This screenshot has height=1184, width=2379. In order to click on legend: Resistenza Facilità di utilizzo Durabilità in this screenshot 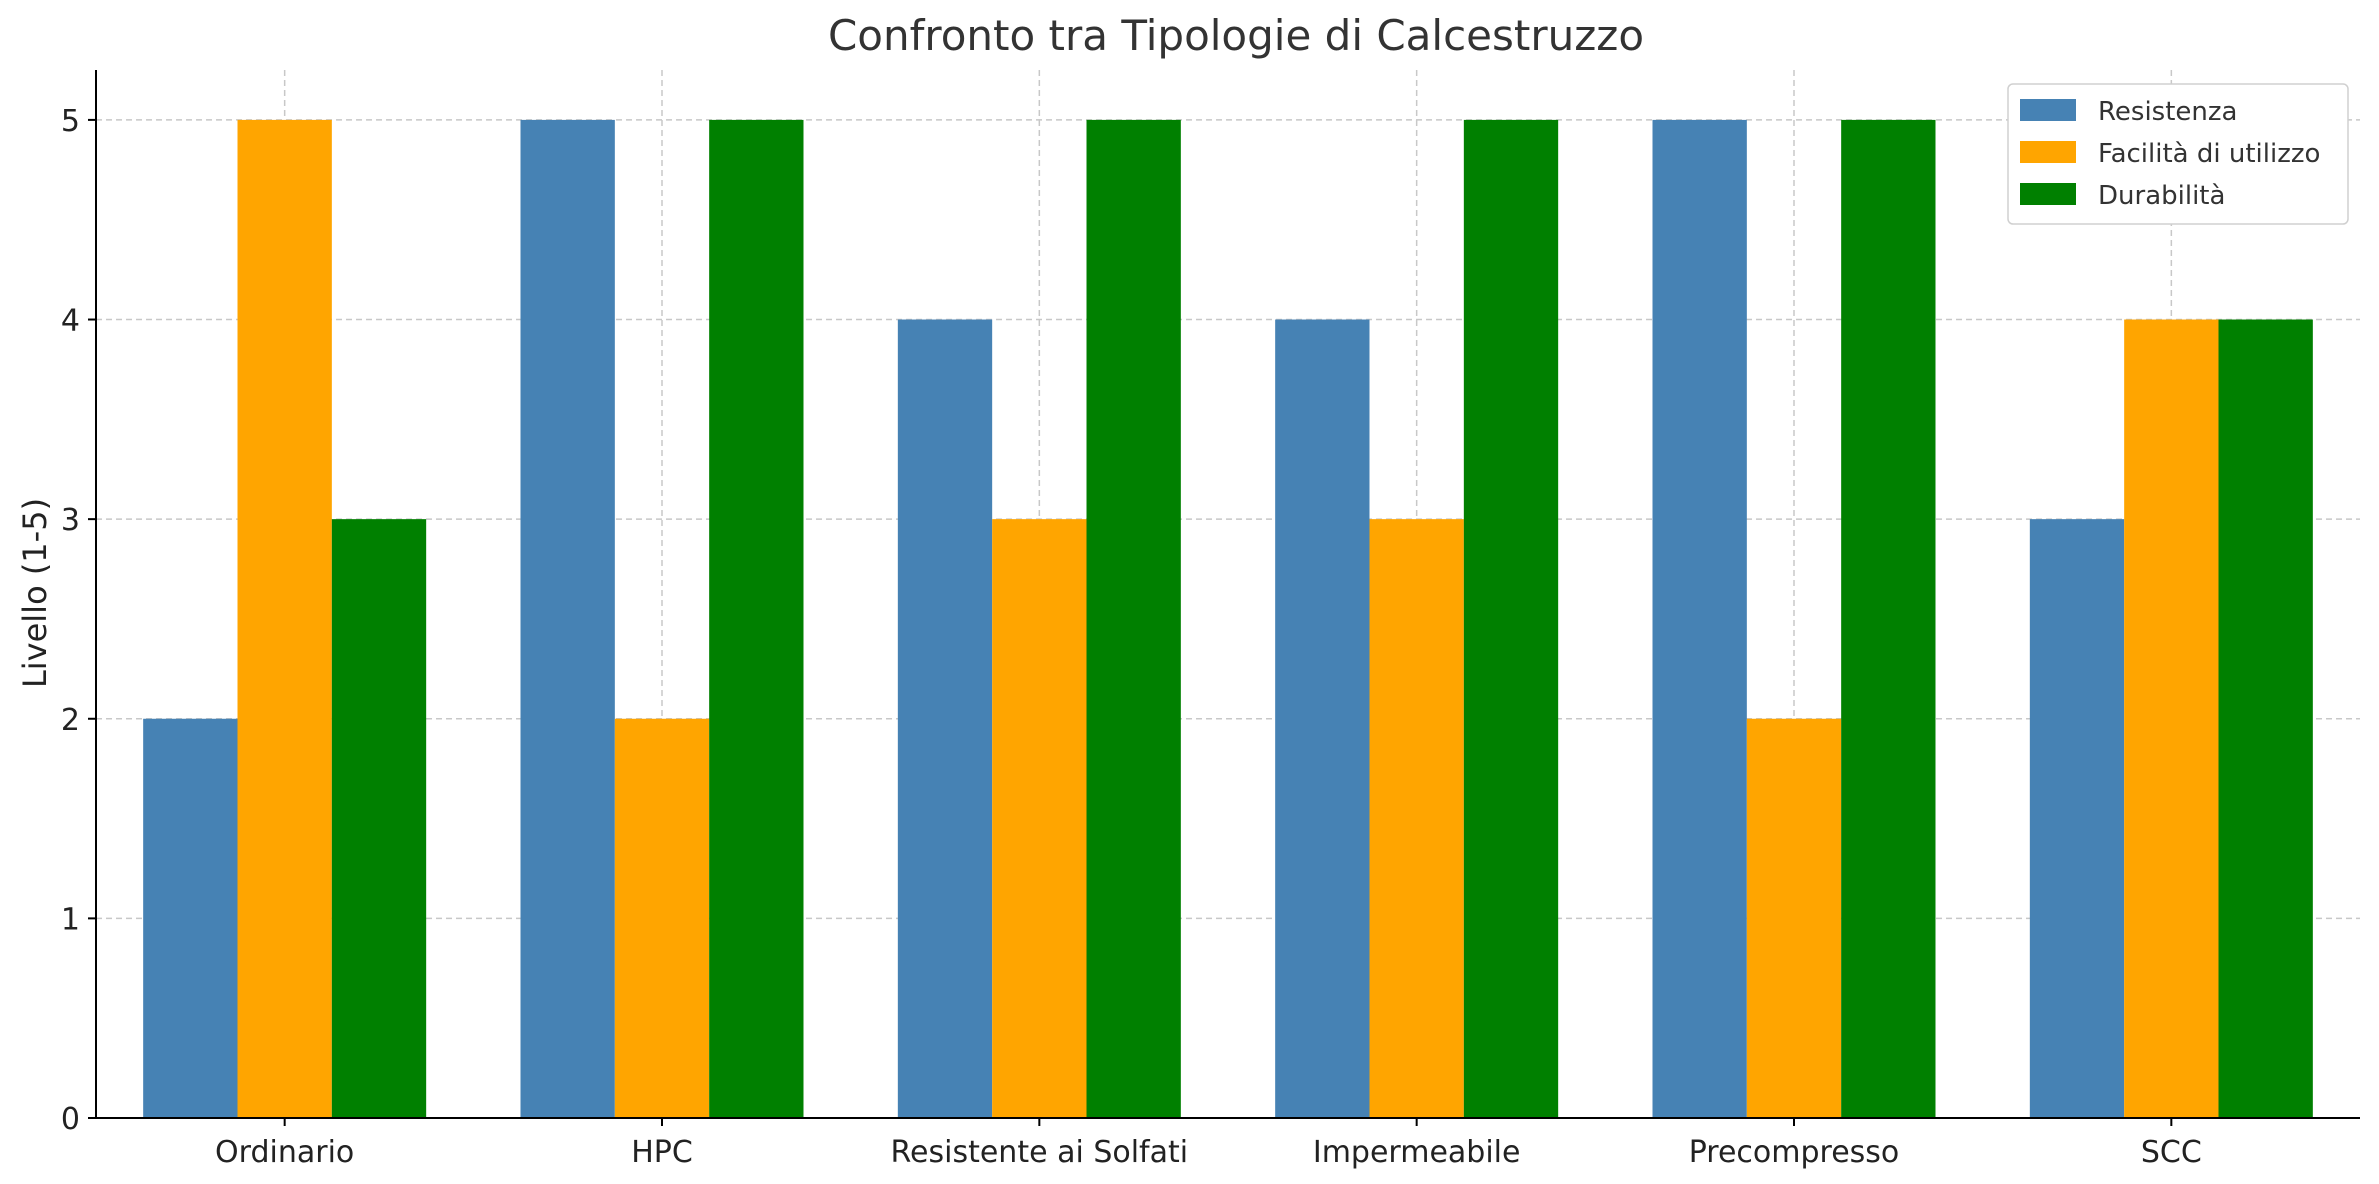, I will do `click(2178, 154)`.